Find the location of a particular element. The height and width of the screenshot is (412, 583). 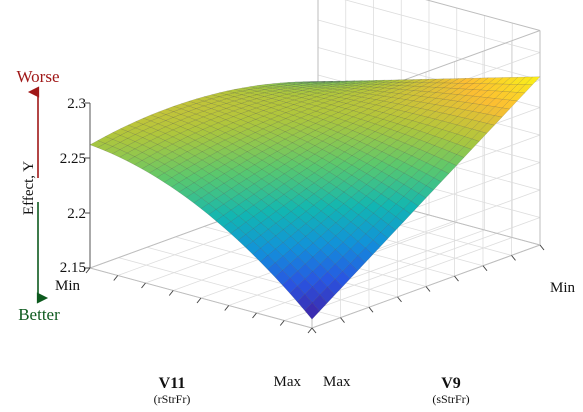

z-tick-label: 2.15 is located at coordinates (73, 268).